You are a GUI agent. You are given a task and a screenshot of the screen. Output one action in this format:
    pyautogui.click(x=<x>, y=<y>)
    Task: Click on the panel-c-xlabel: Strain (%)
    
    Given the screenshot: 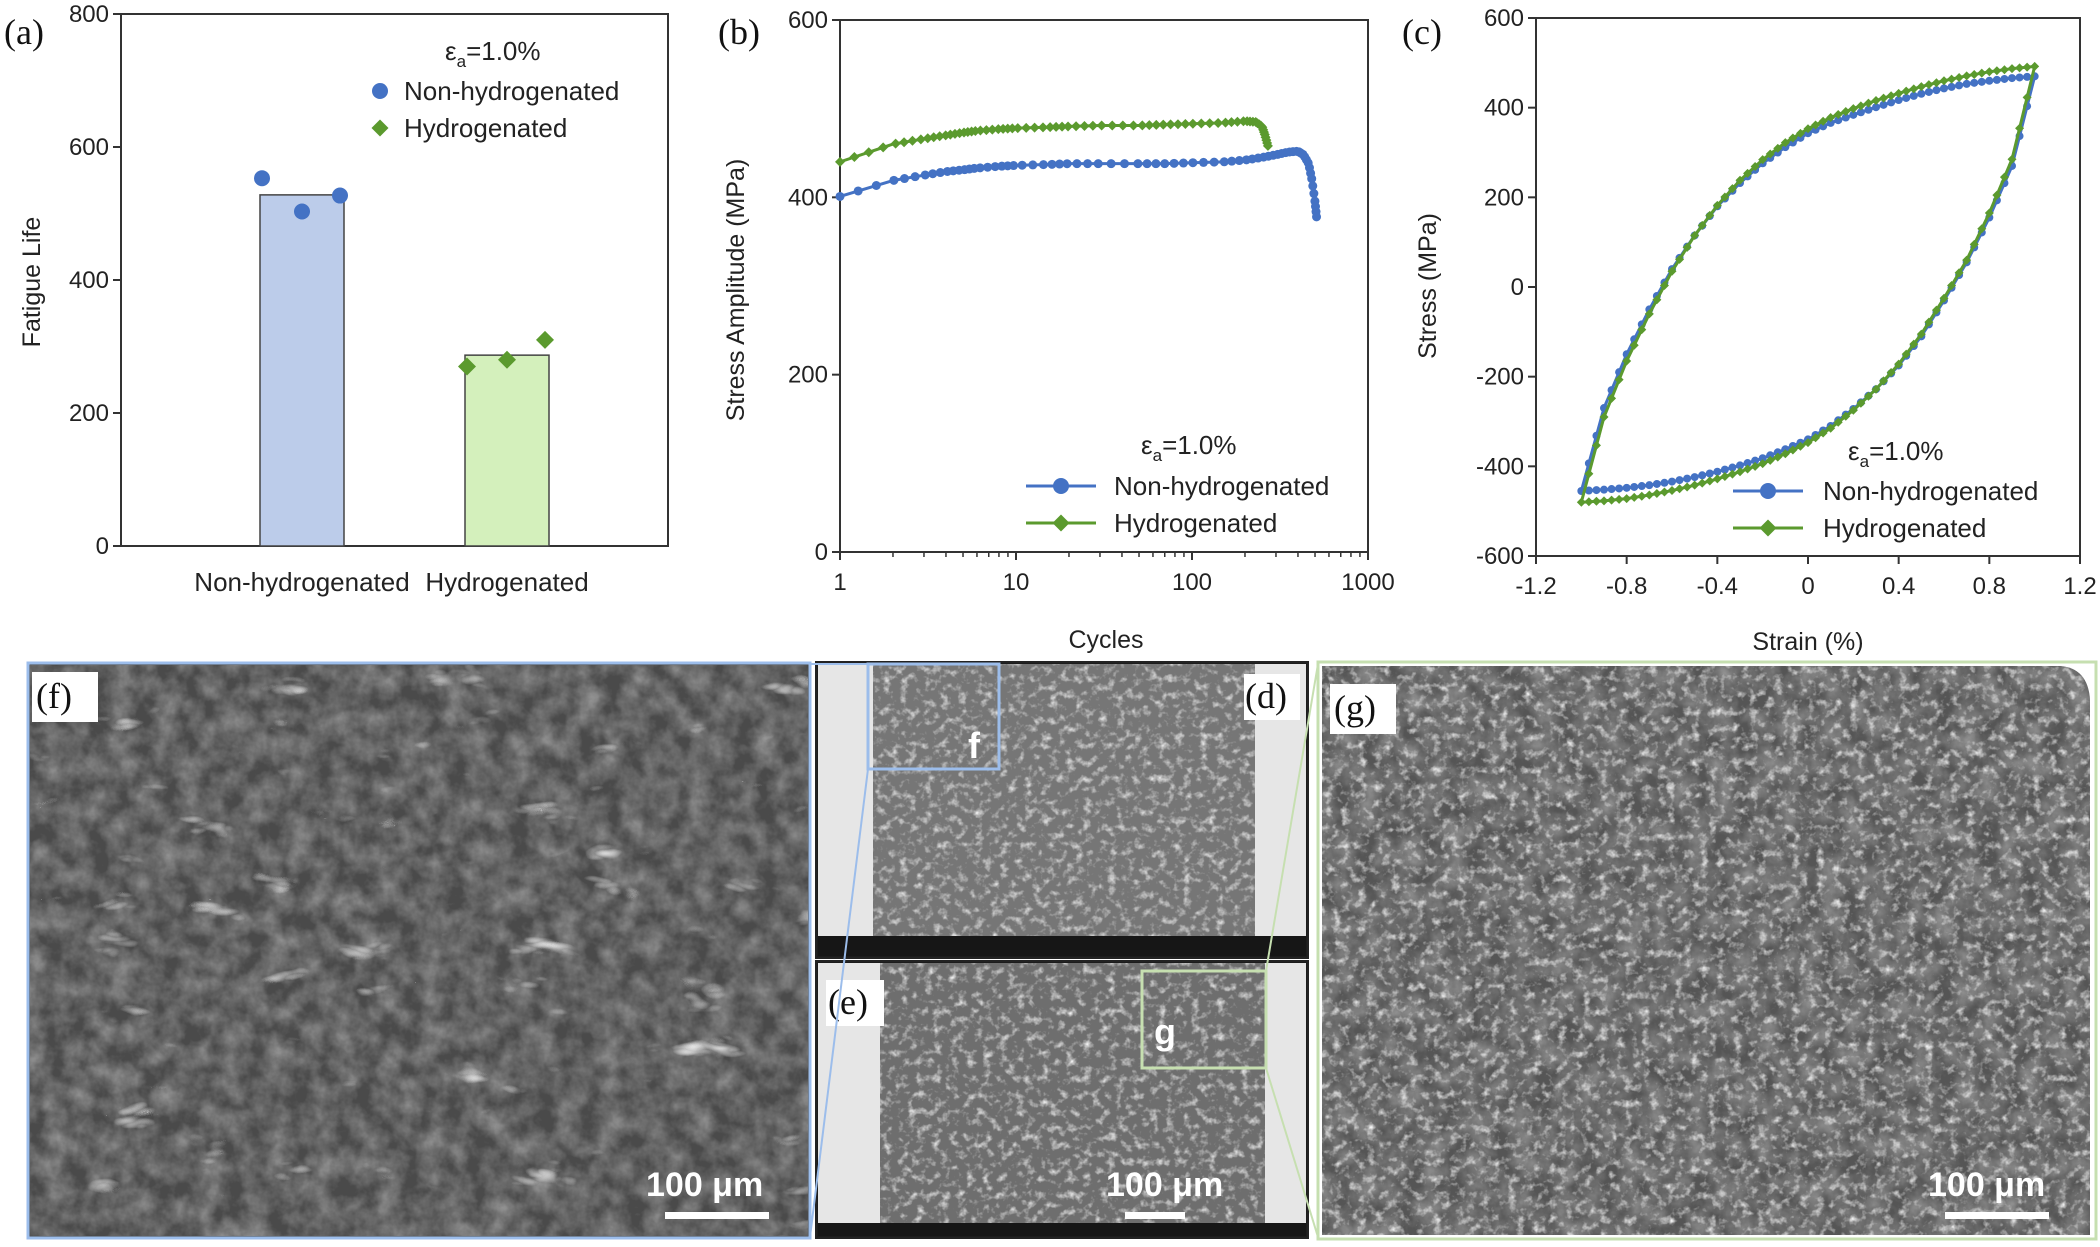 What is the action you would take?
    pyautogui.click(x=1807, y=642)
    